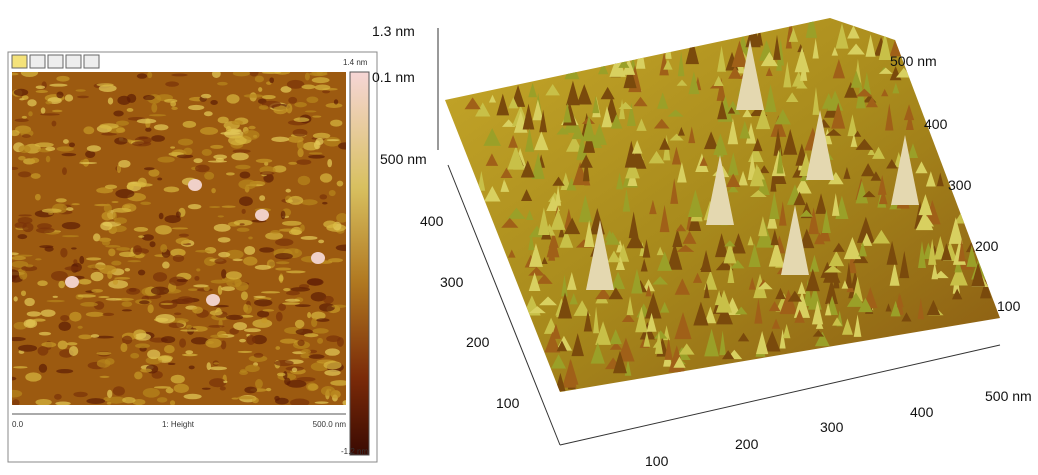 The height and width of the screenshot is (475, 1038). Describe the element at coordinates (91, 61) in the screenshot. I see `tool-zoom-out` at that location.